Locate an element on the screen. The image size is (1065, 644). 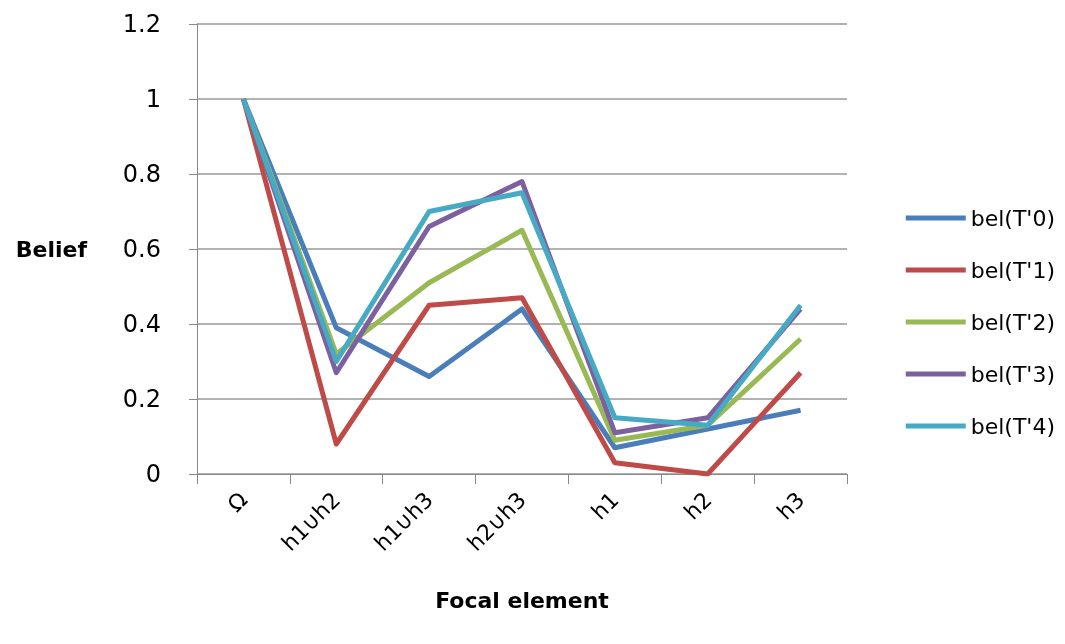
legend-label: bel(T'2) is located at coordinates (1012, 322).